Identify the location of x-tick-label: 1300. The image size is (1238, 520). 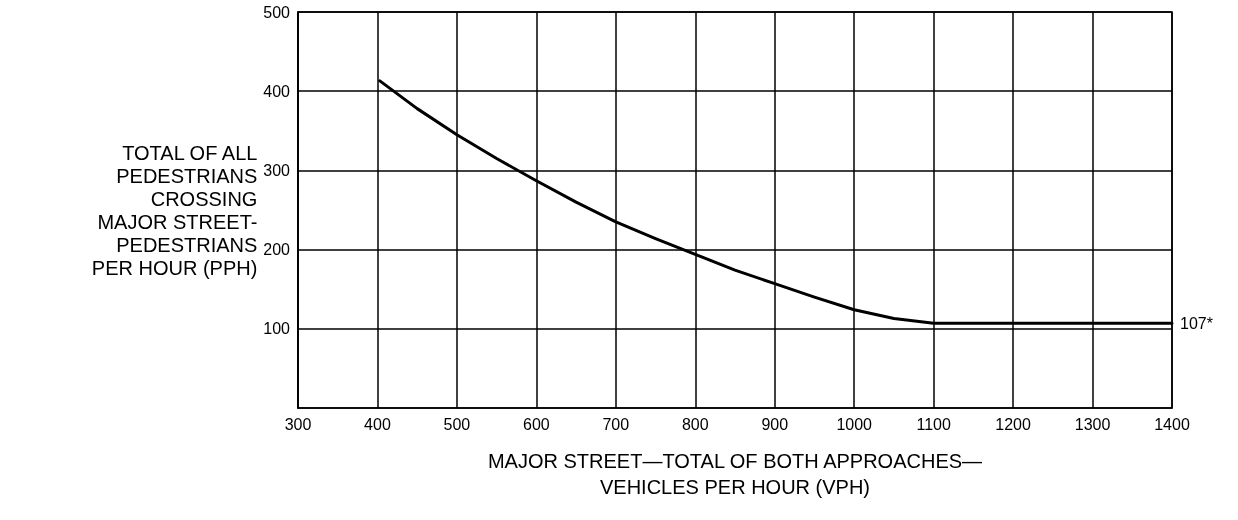
(1092, 424).